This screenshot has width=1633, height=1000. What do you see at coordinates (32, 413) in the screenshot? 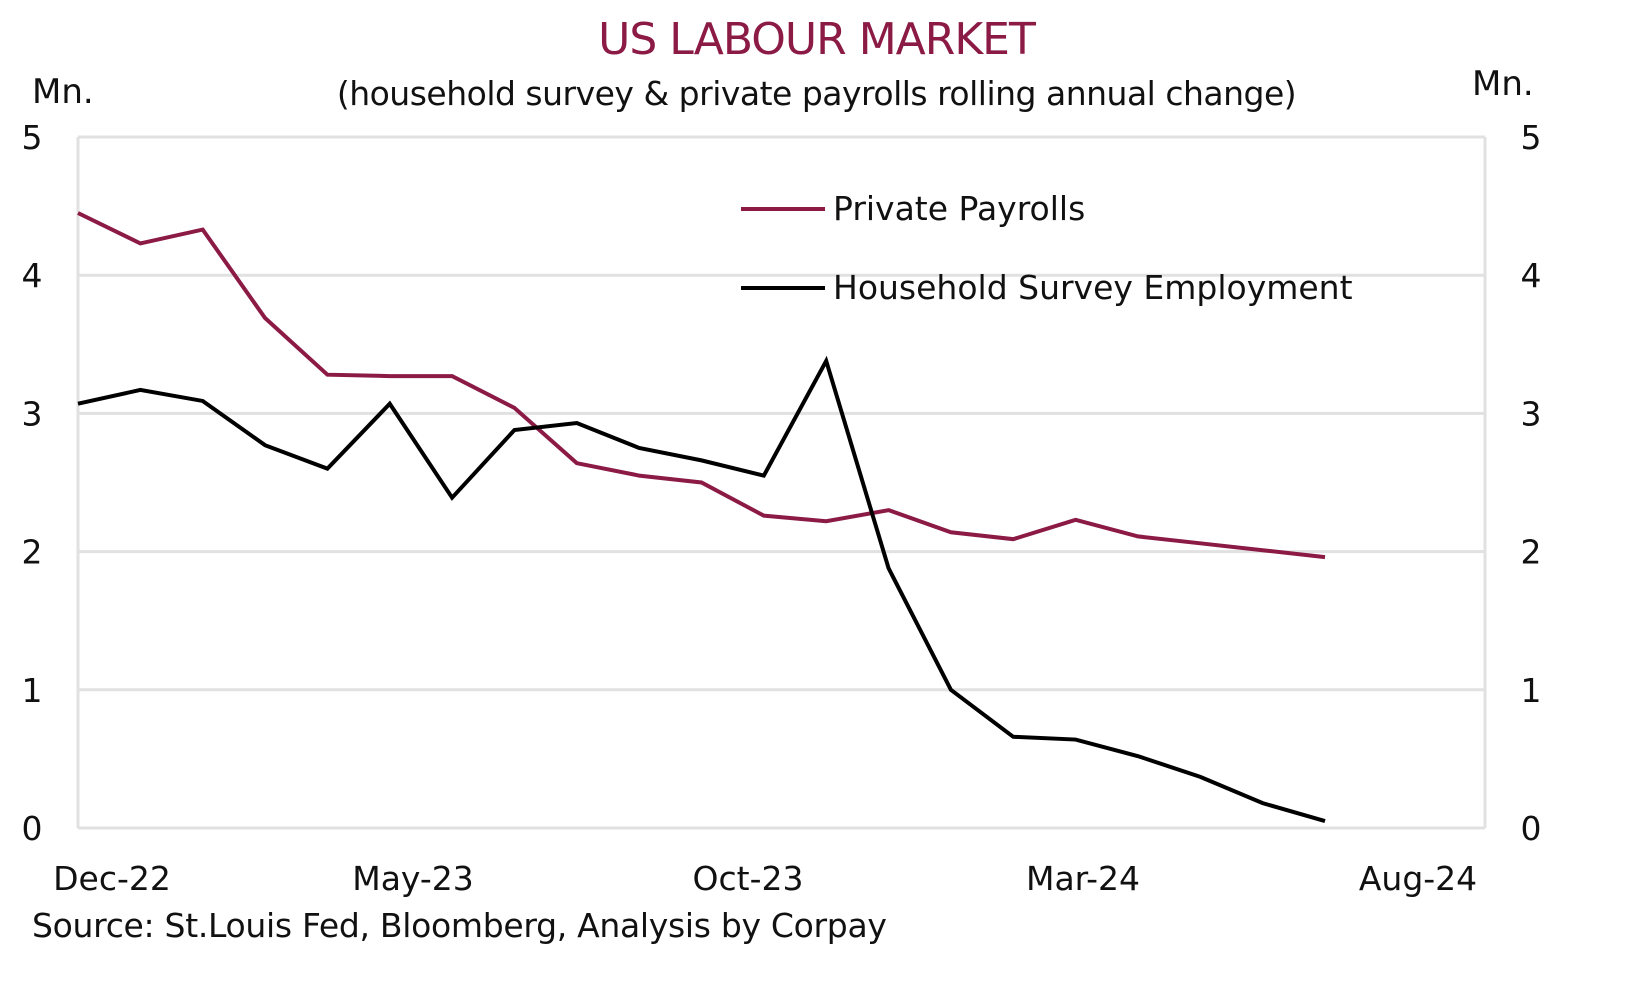
I see `y-tick-label-left: 3` at bounding box center [32, 413].